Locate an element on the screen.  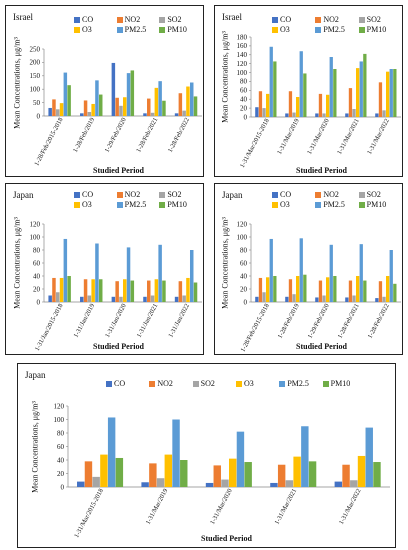
legend-item-no2: NO2 is located at coordinates (336, 20).